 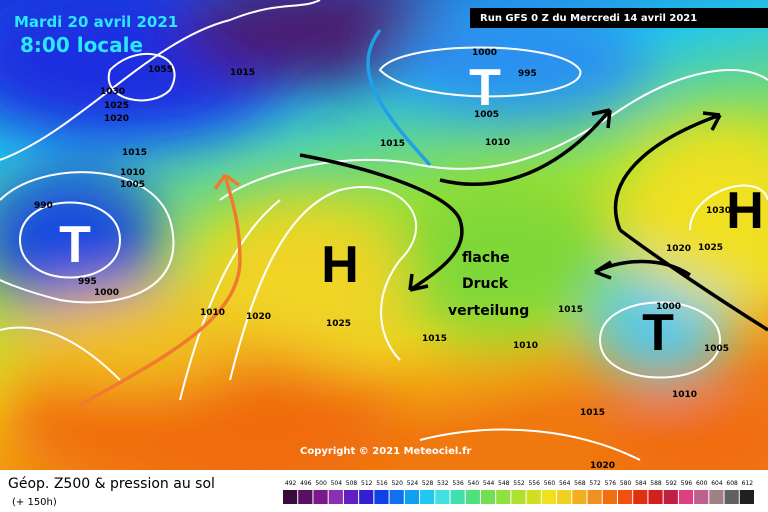 What do you see at coordinates (81, 45) in the screenshot?
I see `time-text: 8:00 locale` at bounding box center [81, 45].